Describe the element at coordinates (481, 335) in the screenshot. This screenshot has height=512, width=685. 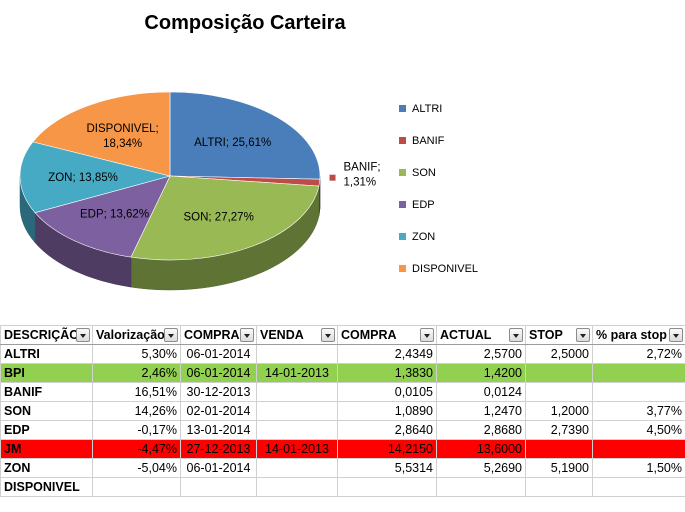
I see `header-actual: ACTUAL` at that location.